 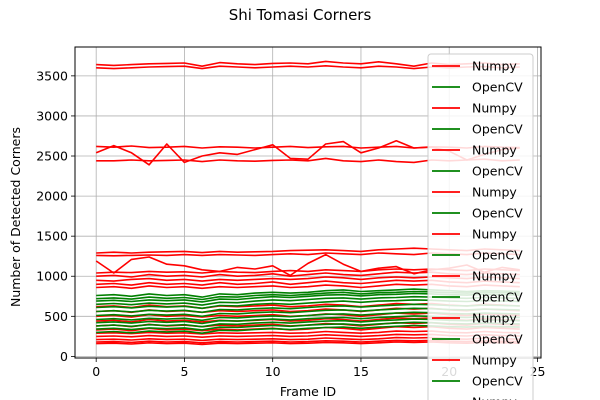 What do you see at coordinates (52, 196) in the screenshot?
I see `y-tick-label: 2000` at bounding box center [52, 196].